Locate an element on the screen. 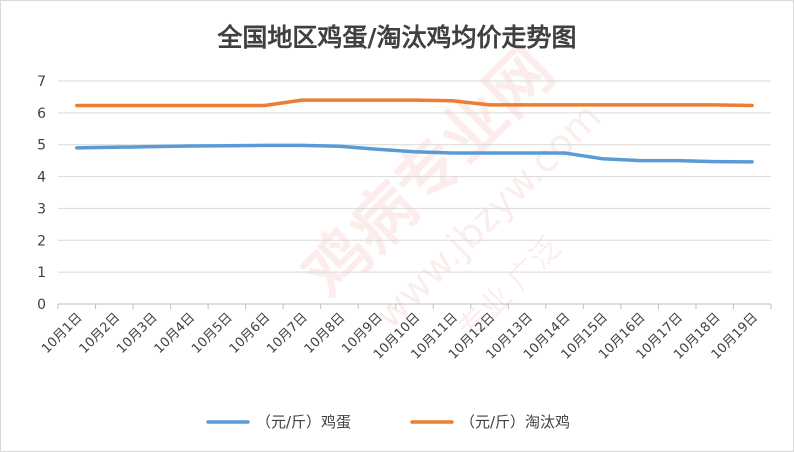 The width and height of the screenshot is (794, 452). y-tick-label-5: 5 is located at coordinates (41, 146).